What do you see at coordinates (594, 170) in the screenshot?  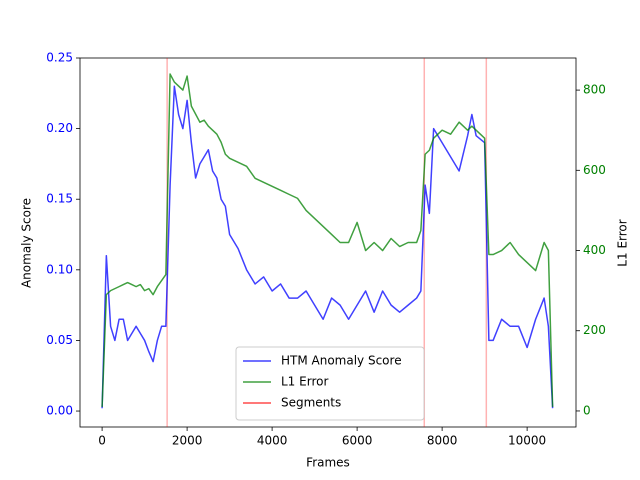 I see `y2-tick-label: 600` at bounding box center [594, 170].